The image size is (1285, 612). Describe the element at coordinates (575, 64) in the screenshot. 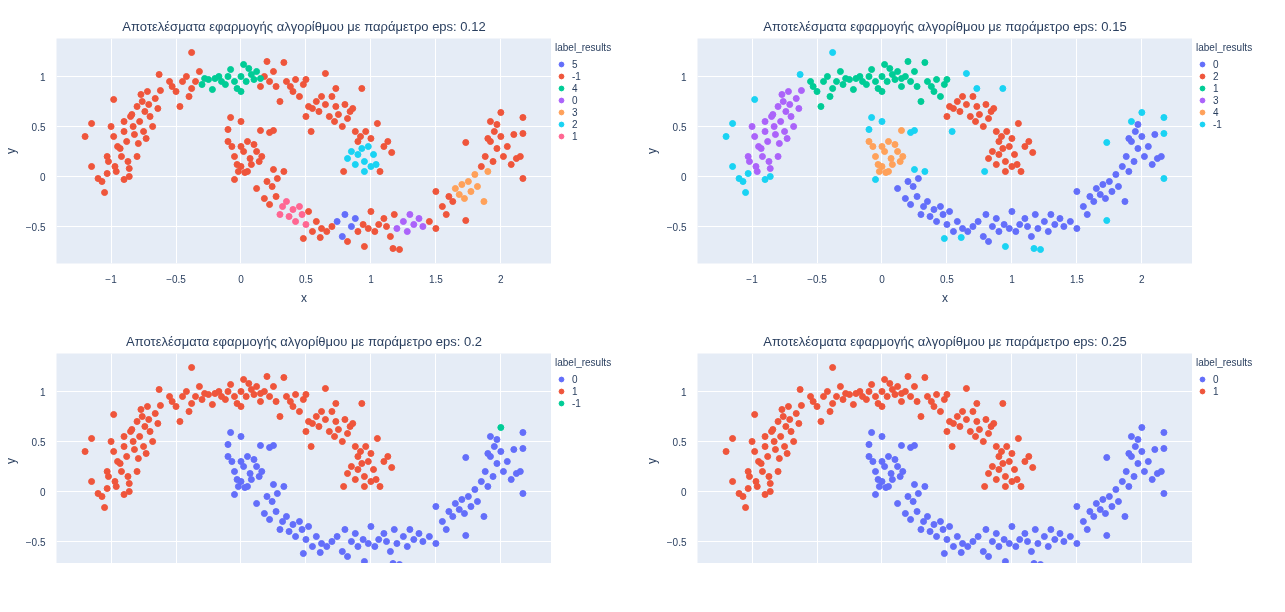

I see `legend-label: 5` at that location.